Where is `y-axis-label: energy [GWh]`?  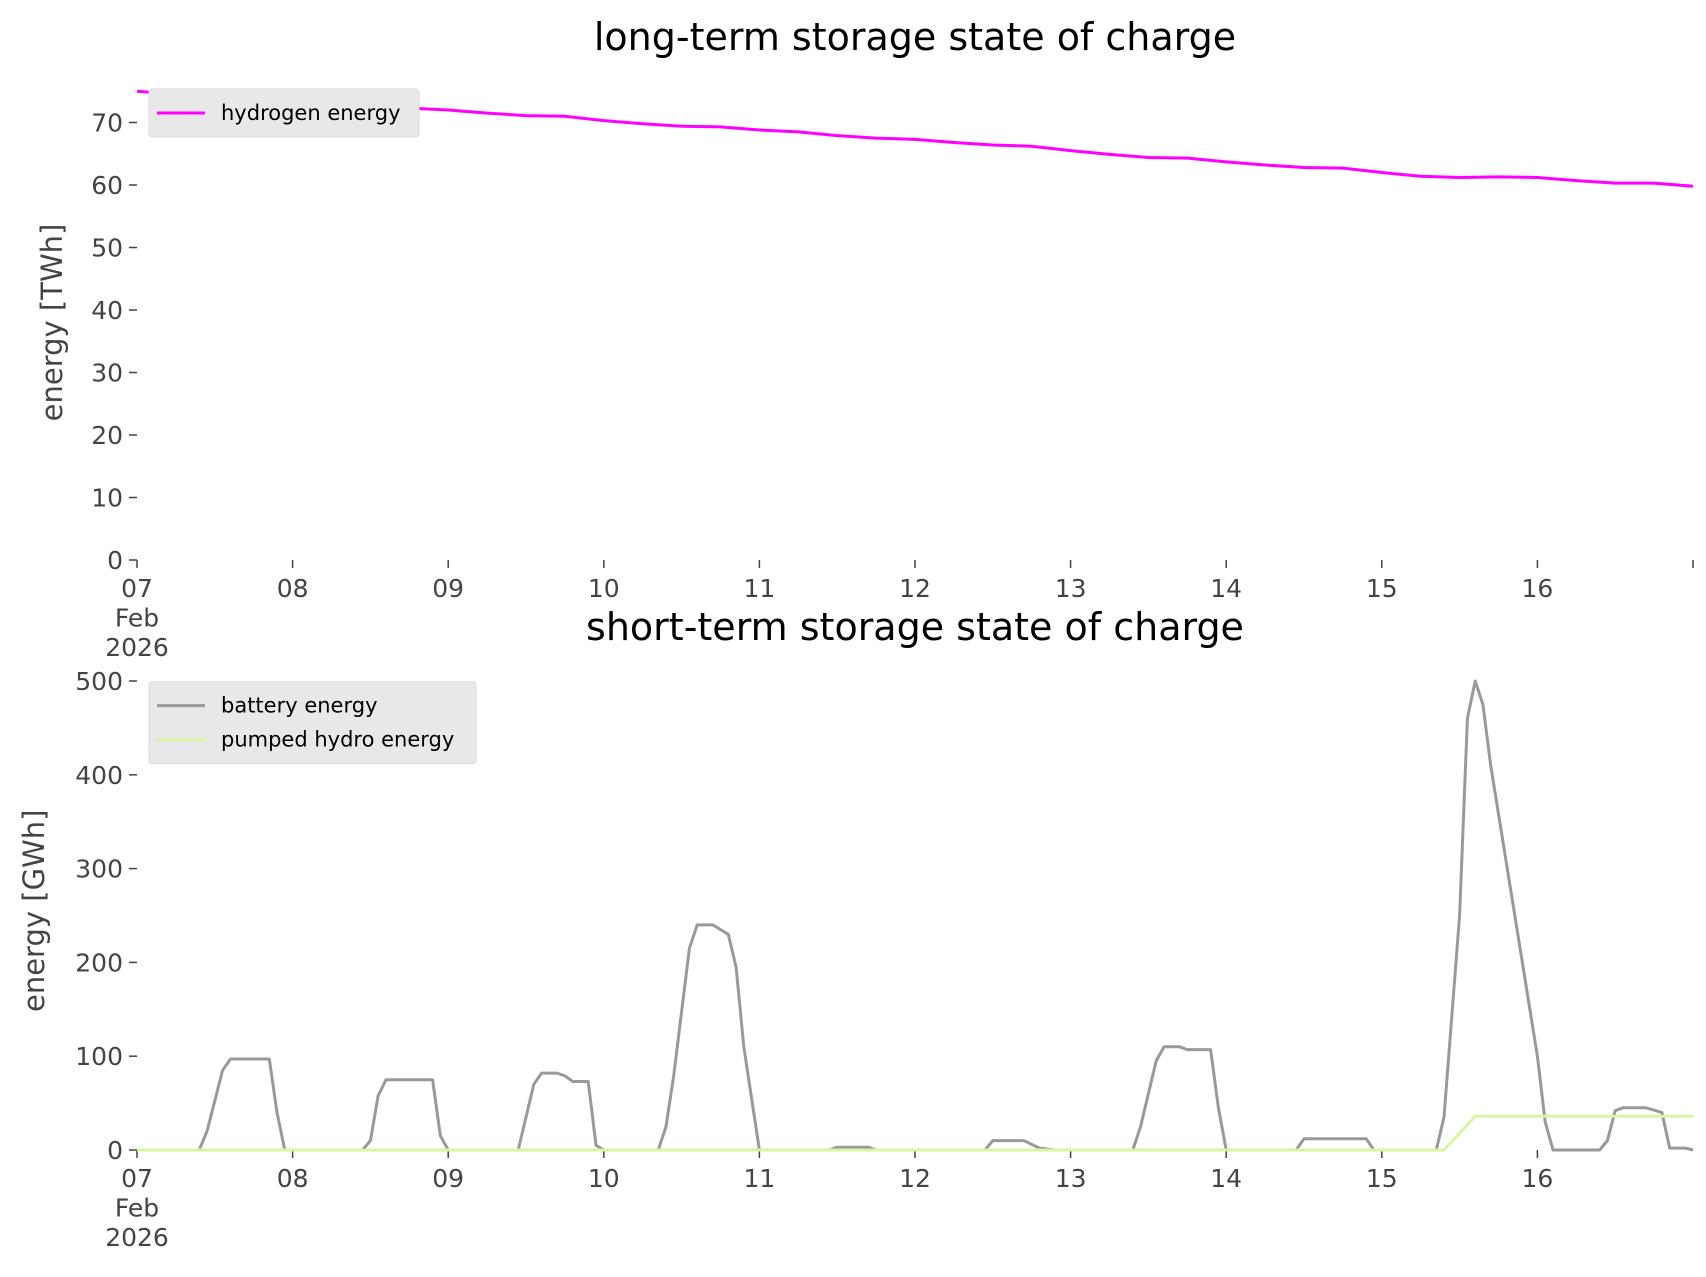 y-axis-label: energy [GWh] is located at coordinates (34, 911).